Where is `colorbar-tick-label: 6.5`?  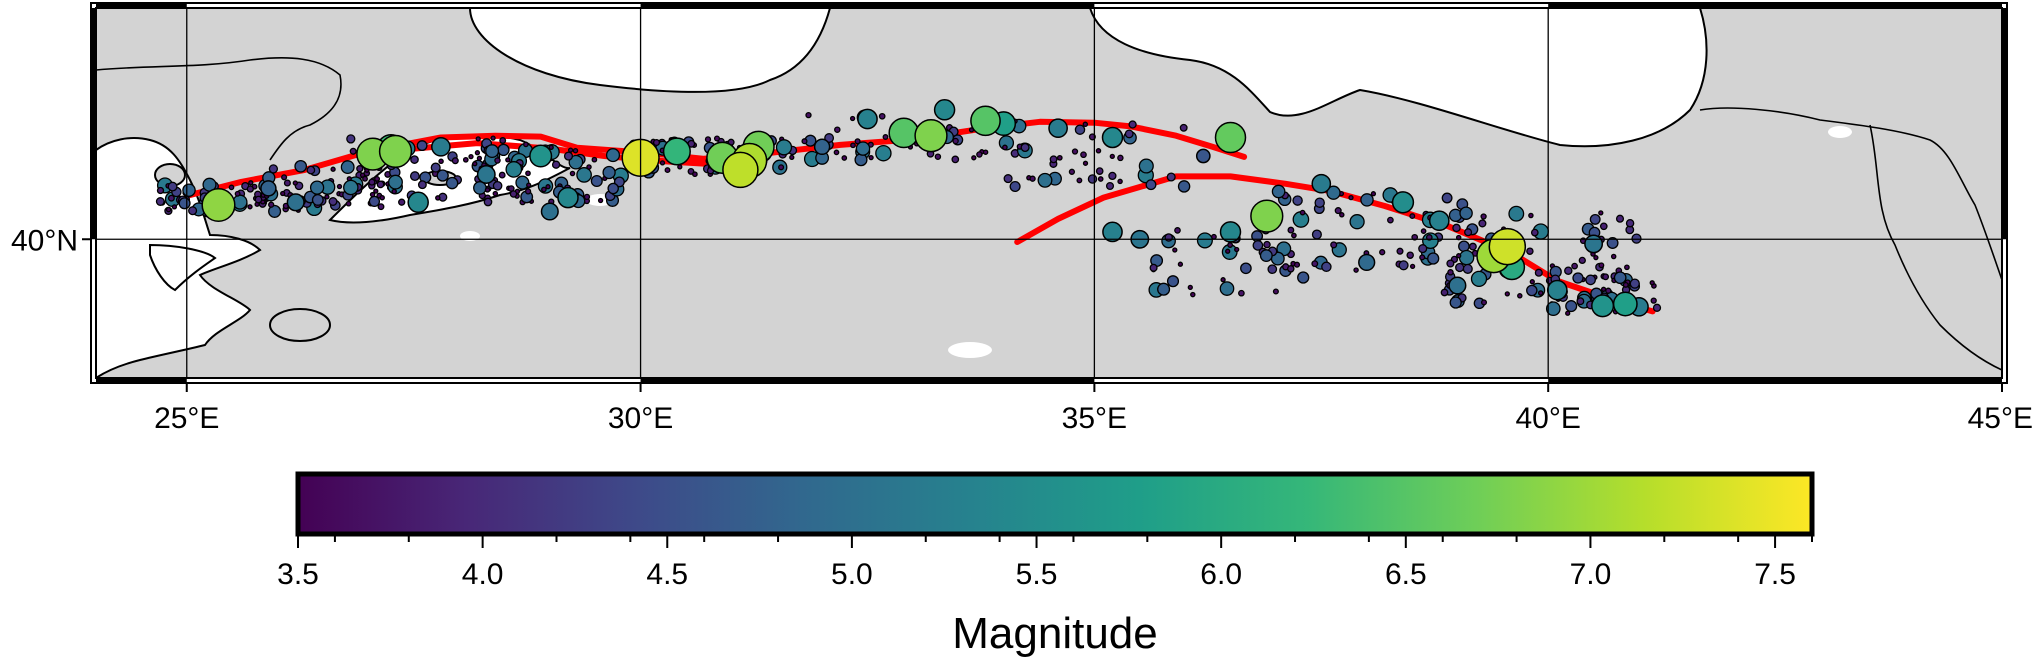 colorbar-tick-label: 6.5 is located at coordinates (1406, 574).